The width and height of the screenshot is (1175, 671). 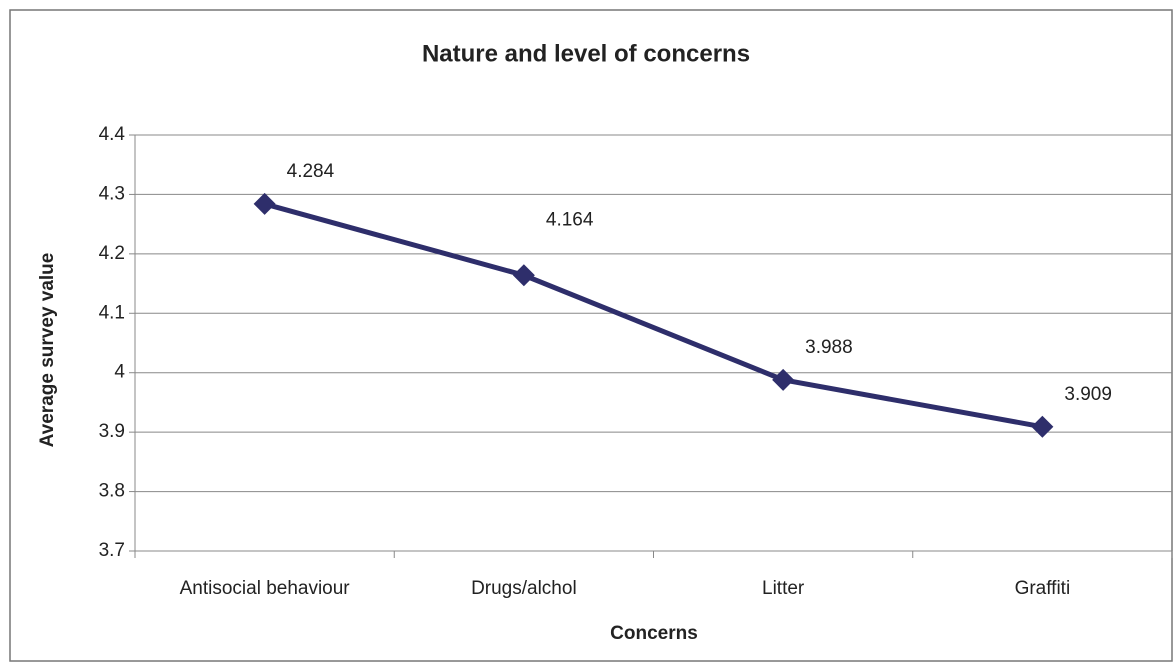 What do you see at coordinates (311, 171) in the screenshot?
I see `data-label: 4.284` at bounding box center [311, 171].